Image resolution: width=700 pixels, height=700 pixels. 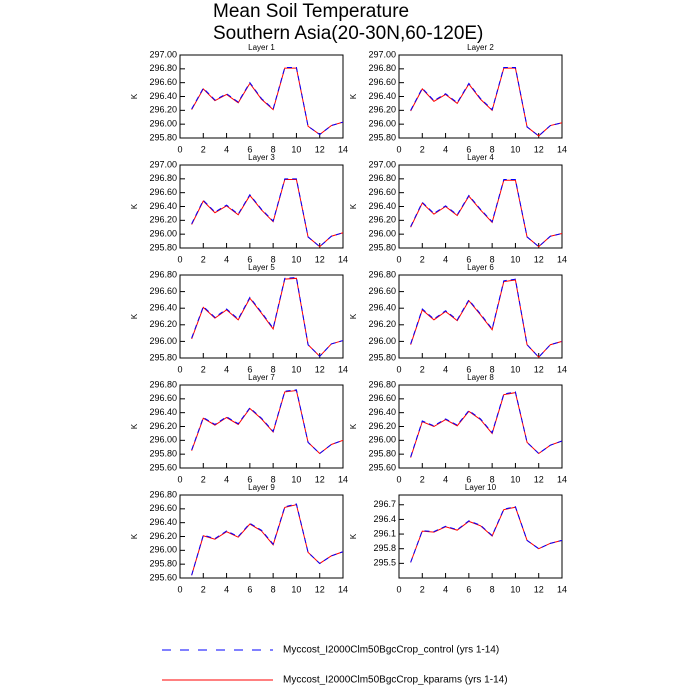 What do you see at coordinates (384, 533) in the screenshot?
I see `y-tick-label: 296.1` at bounding box center [384, 533].